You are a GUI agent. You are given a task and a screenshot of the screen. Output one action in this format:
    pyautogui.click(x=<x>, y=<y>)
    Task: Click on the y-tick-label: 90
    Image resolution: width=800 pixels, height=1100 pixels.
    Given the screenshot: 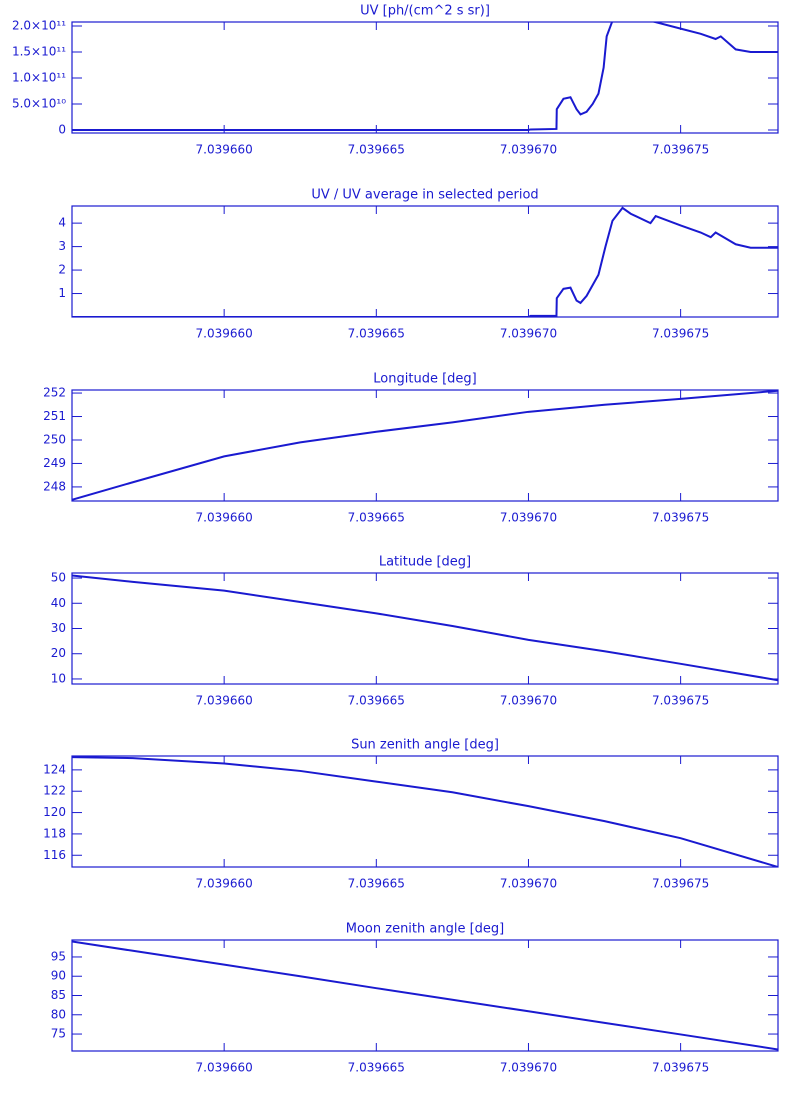 What is the action you would take?
    pyautogui.click(x=58, y=976)
    